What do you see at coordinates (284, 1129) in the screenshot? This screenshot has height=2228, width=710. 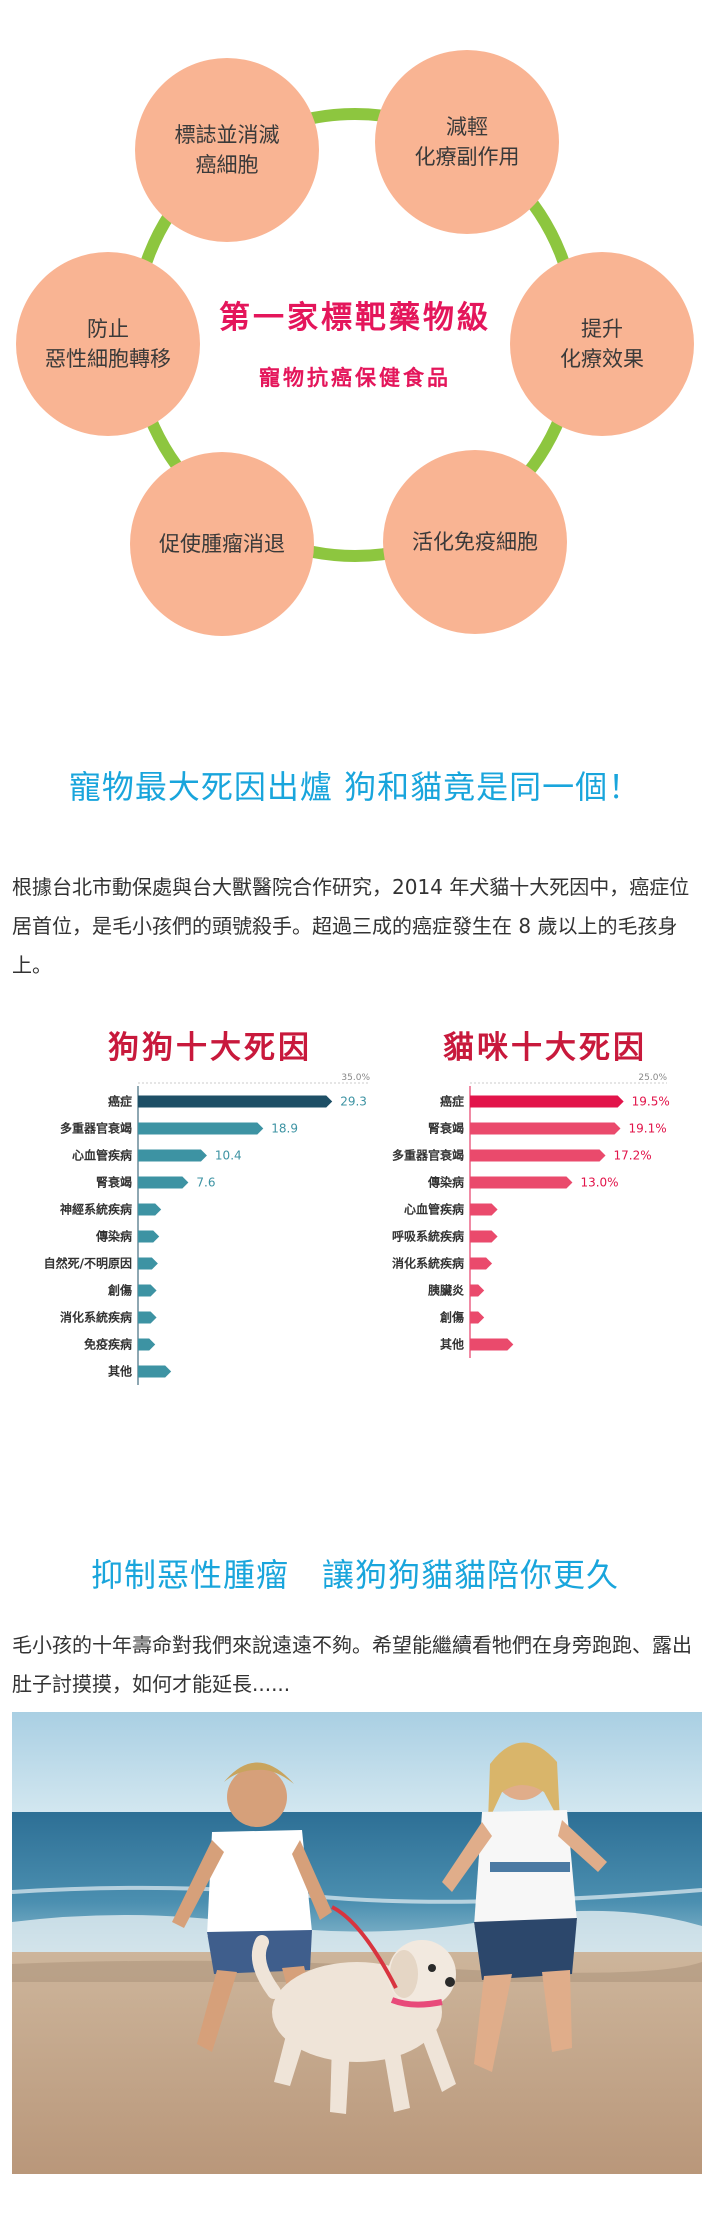 I see `value-label: 18.9` at bounding box center [284, 1129].